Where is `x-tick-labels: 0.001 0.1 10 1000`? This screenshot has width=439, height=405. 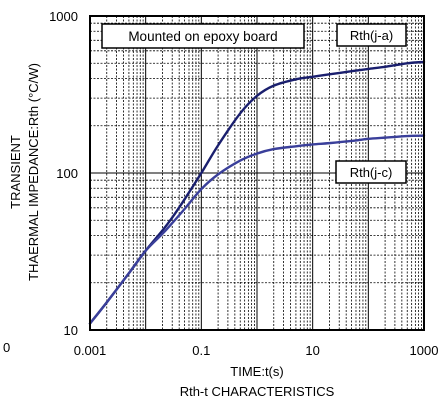 x-tick-labels: 0.001 0.1 10 1000 is located at coordinates (256, 350).